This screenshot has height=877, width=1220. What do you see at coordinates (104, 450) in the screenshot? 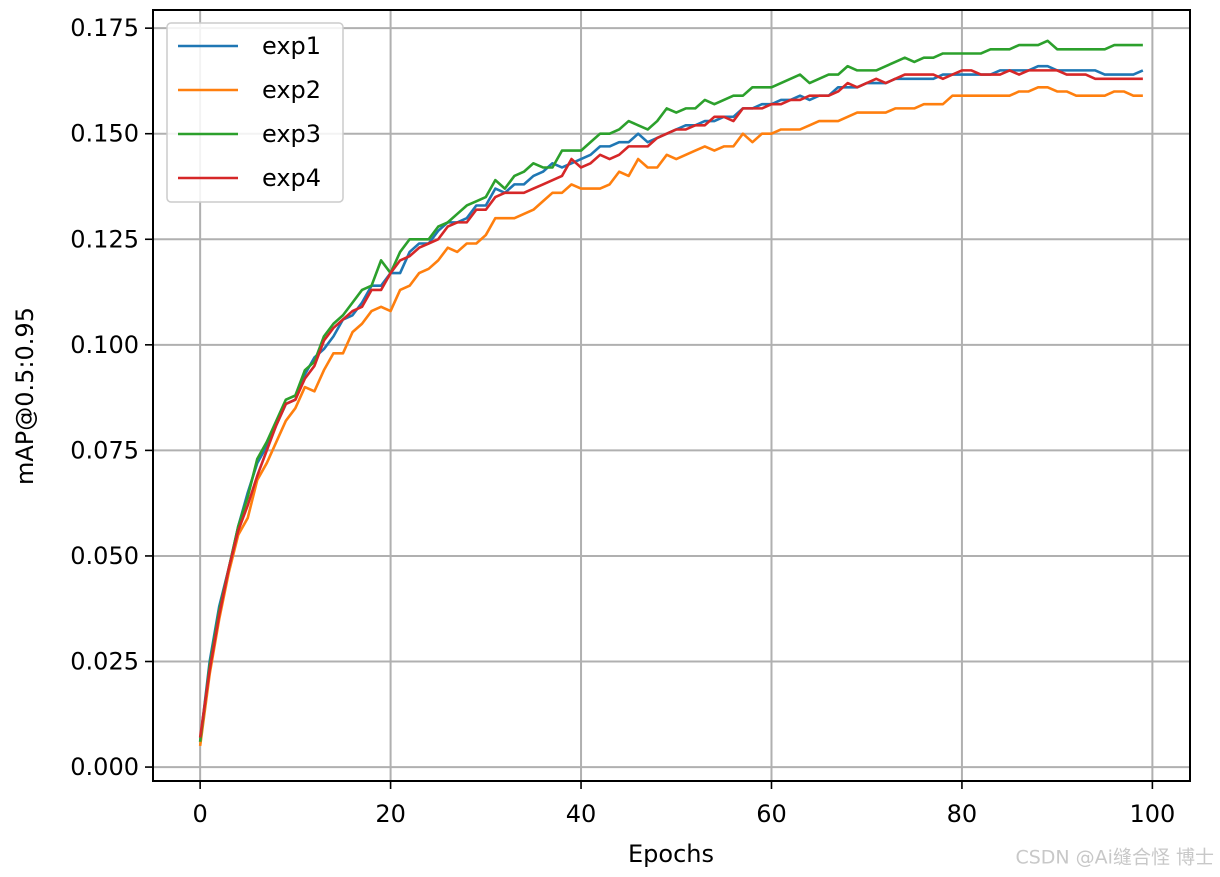
I see `y-tick-label: 0.075` at bounding box center [104, 450].